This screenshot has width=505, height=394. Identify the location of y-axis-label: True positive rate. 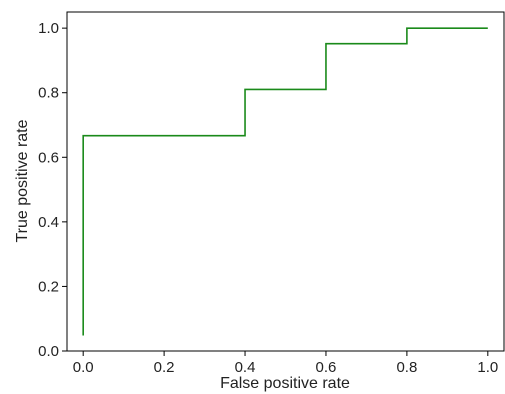
(22, 180).